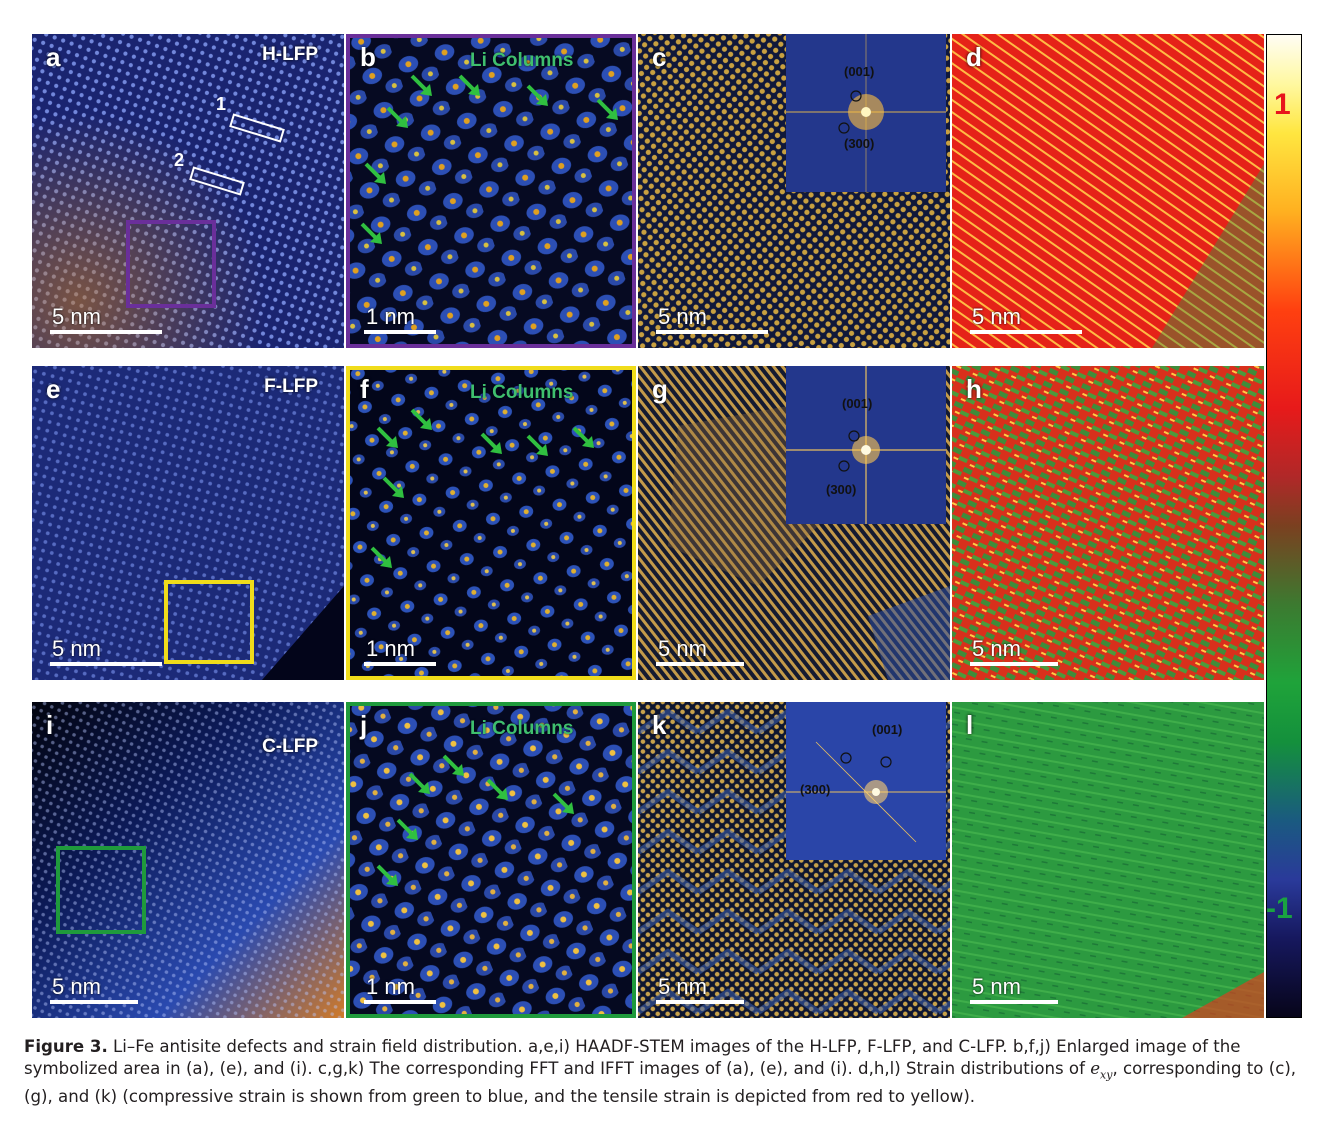 This screenshot has width=1330, height=1126. What do you see at coordinates (970, 725) in the screenshot?
I see `panel-label-l: l` at bounding box center [970, 725].